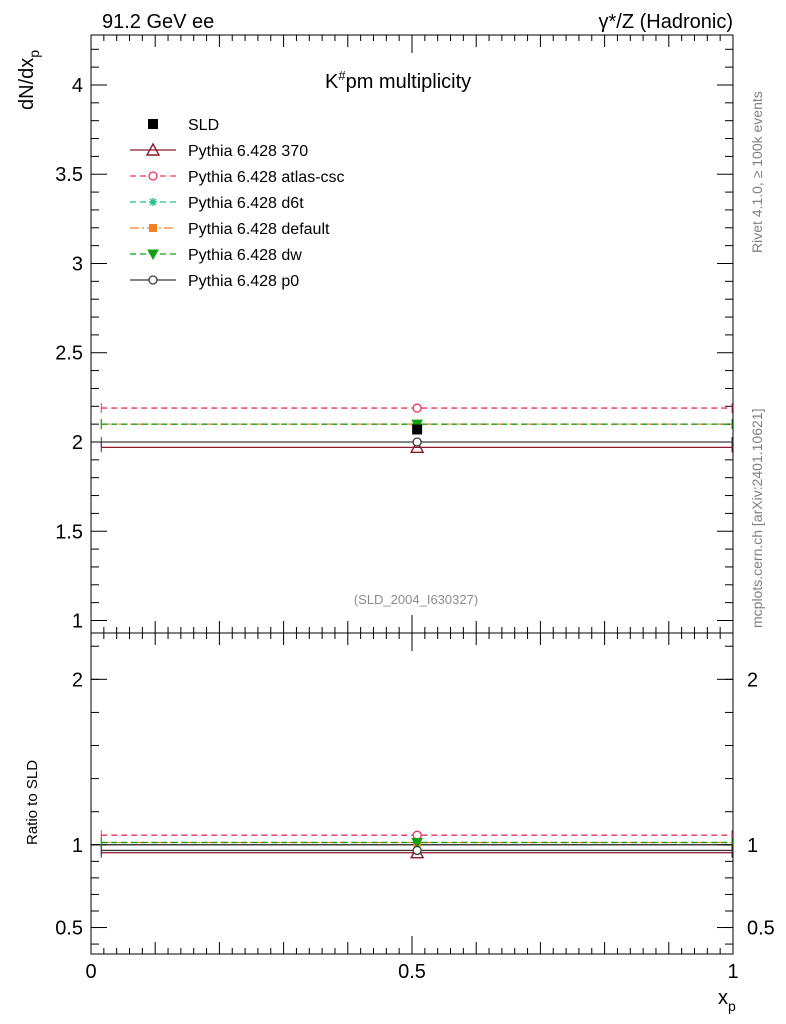 This screenshot has width=786, height=1024. I want to click on legend-label-3: Pythia 6.428 default, so click(259, 229).